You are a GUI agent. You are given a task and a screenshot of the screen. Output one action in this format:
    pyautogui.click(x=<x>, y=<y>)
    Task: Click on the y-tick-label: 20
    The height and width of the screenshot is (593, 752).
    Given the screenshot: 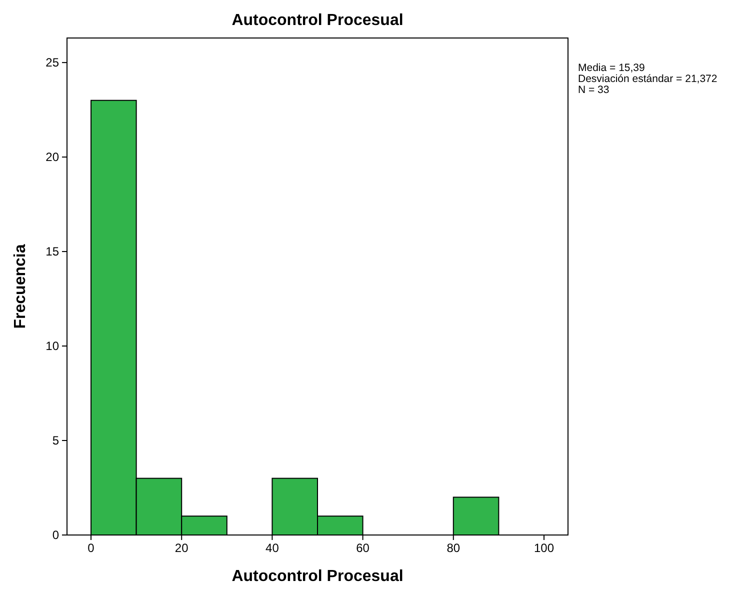 What is the action you would take?
    pyautogui.click(x=53, y=157)
    